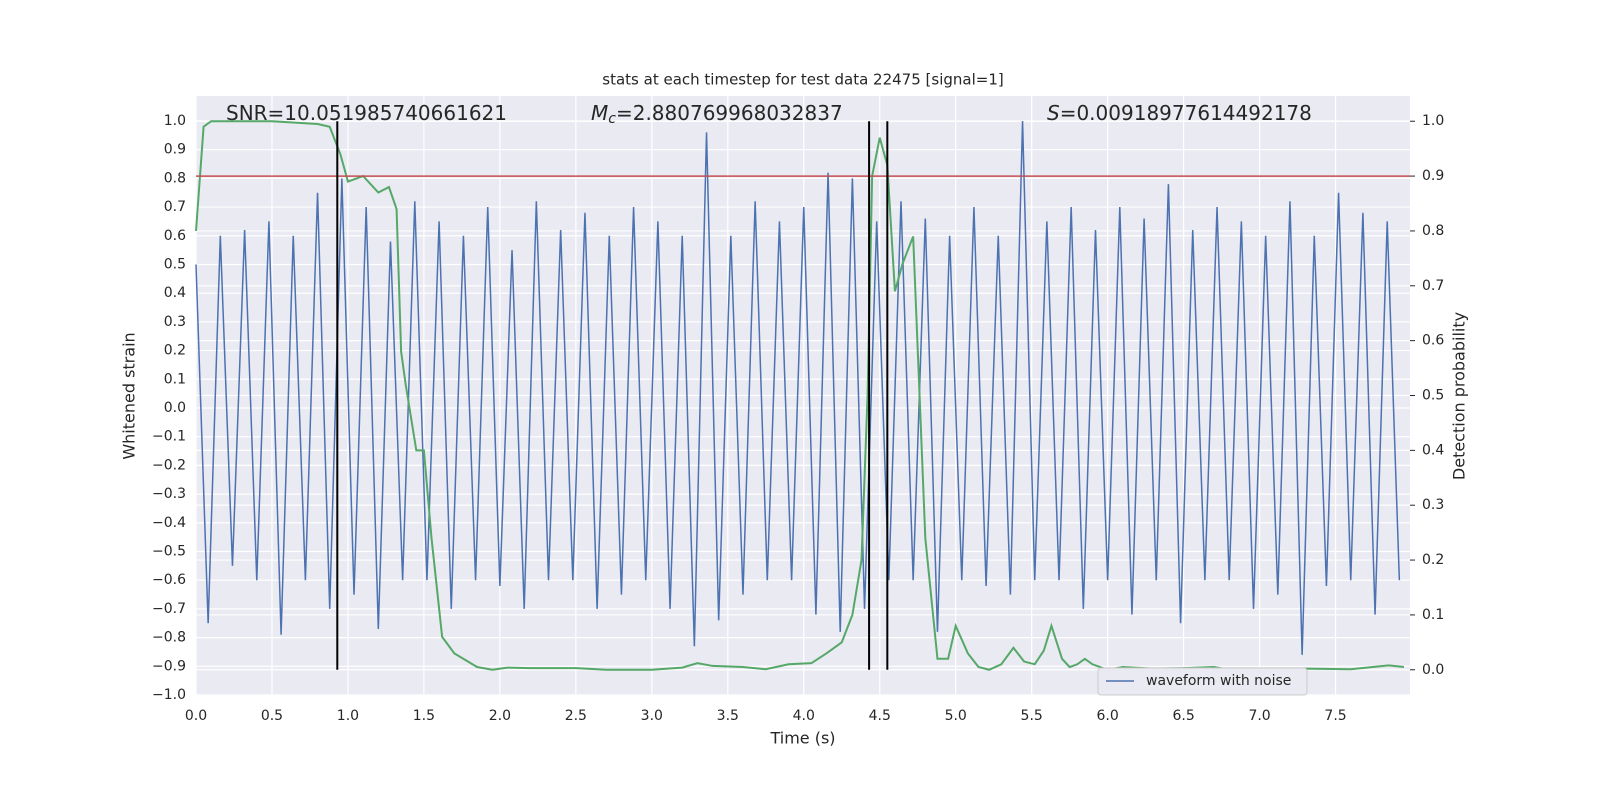  What do you see at coordinates (956, 716) in the screenshot?
I see `x-tick-label: 5.0` at bounding box center [956, 716].